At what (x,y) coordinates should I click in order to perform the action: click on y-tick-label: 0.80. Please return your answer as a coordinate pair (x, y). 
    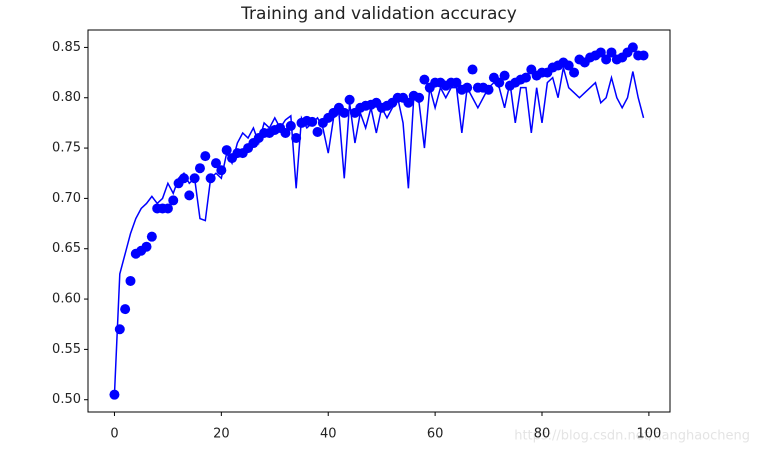
    Looking at the image, I should click on (66, 97).